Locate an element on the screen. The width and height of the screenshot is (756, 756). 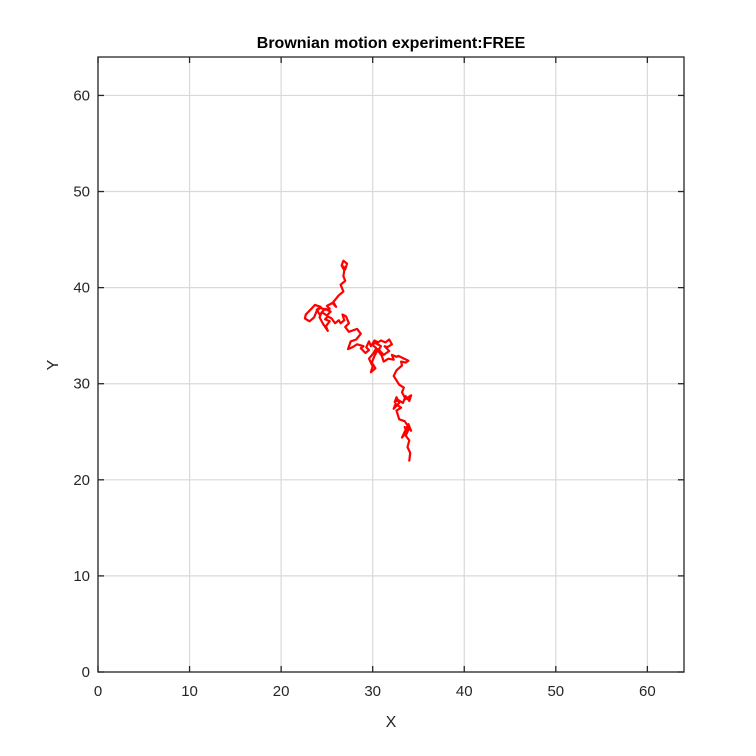
y-tick-label: 40 is located at coordinates (81, 288).